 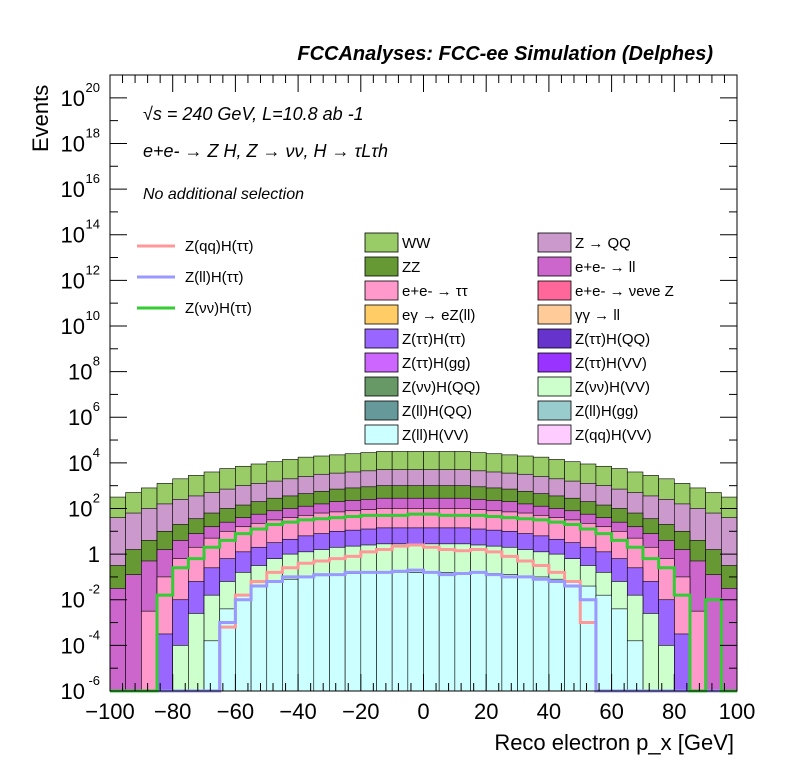 I want to click on signal-line, so click(x=423, y=630).